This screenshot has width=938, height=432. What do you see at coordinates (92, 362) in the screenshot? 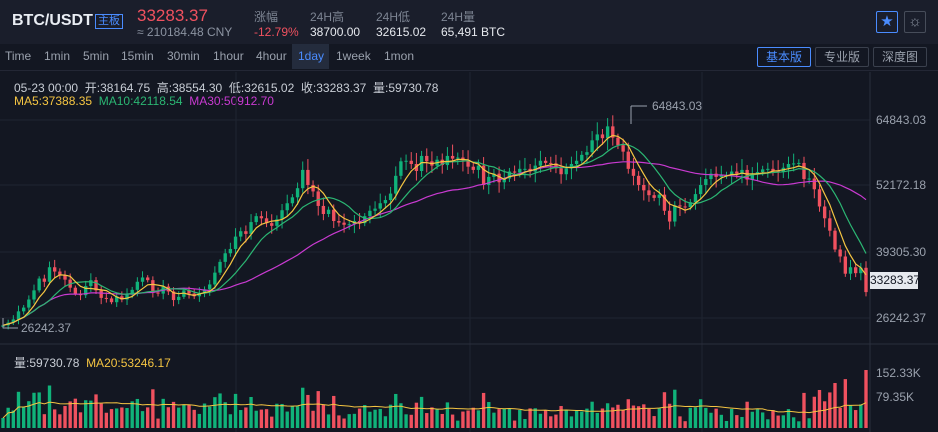
I see `volume-info: 量:59730.78 MA20:53246.17` at bounding box center [92, 362].